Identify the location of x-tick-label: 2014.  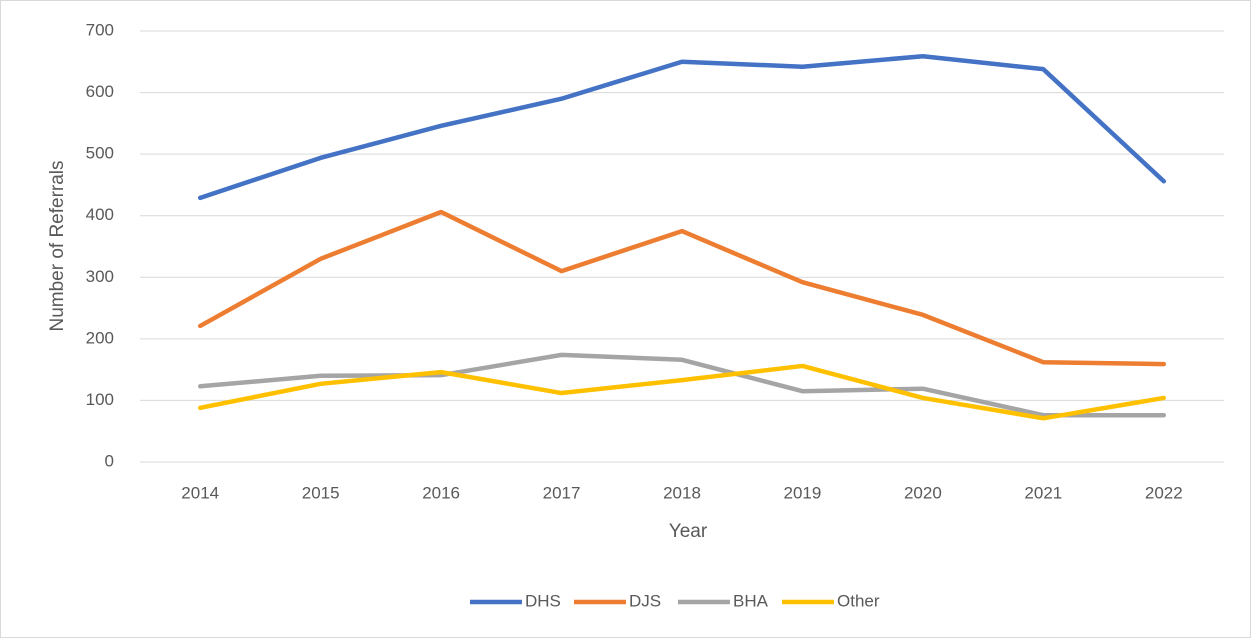
(200, 492).